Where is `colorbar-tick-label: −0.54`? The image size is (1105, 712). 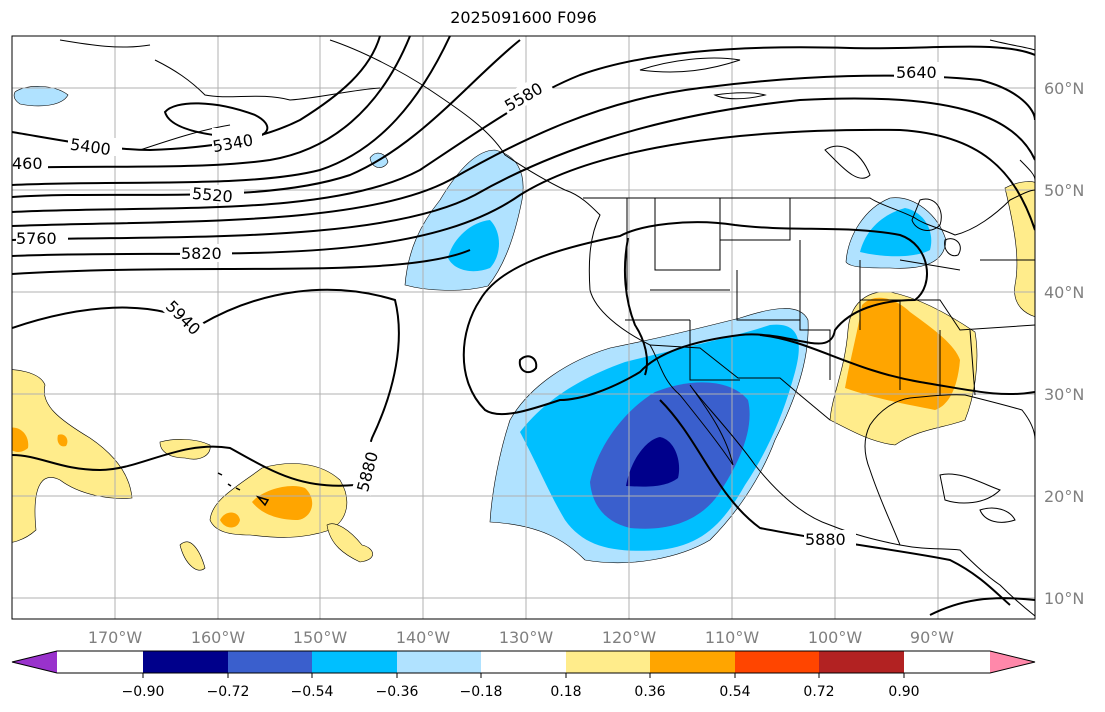
colorbar-tick-label: −0.54 is located at coordinates (312, 692).